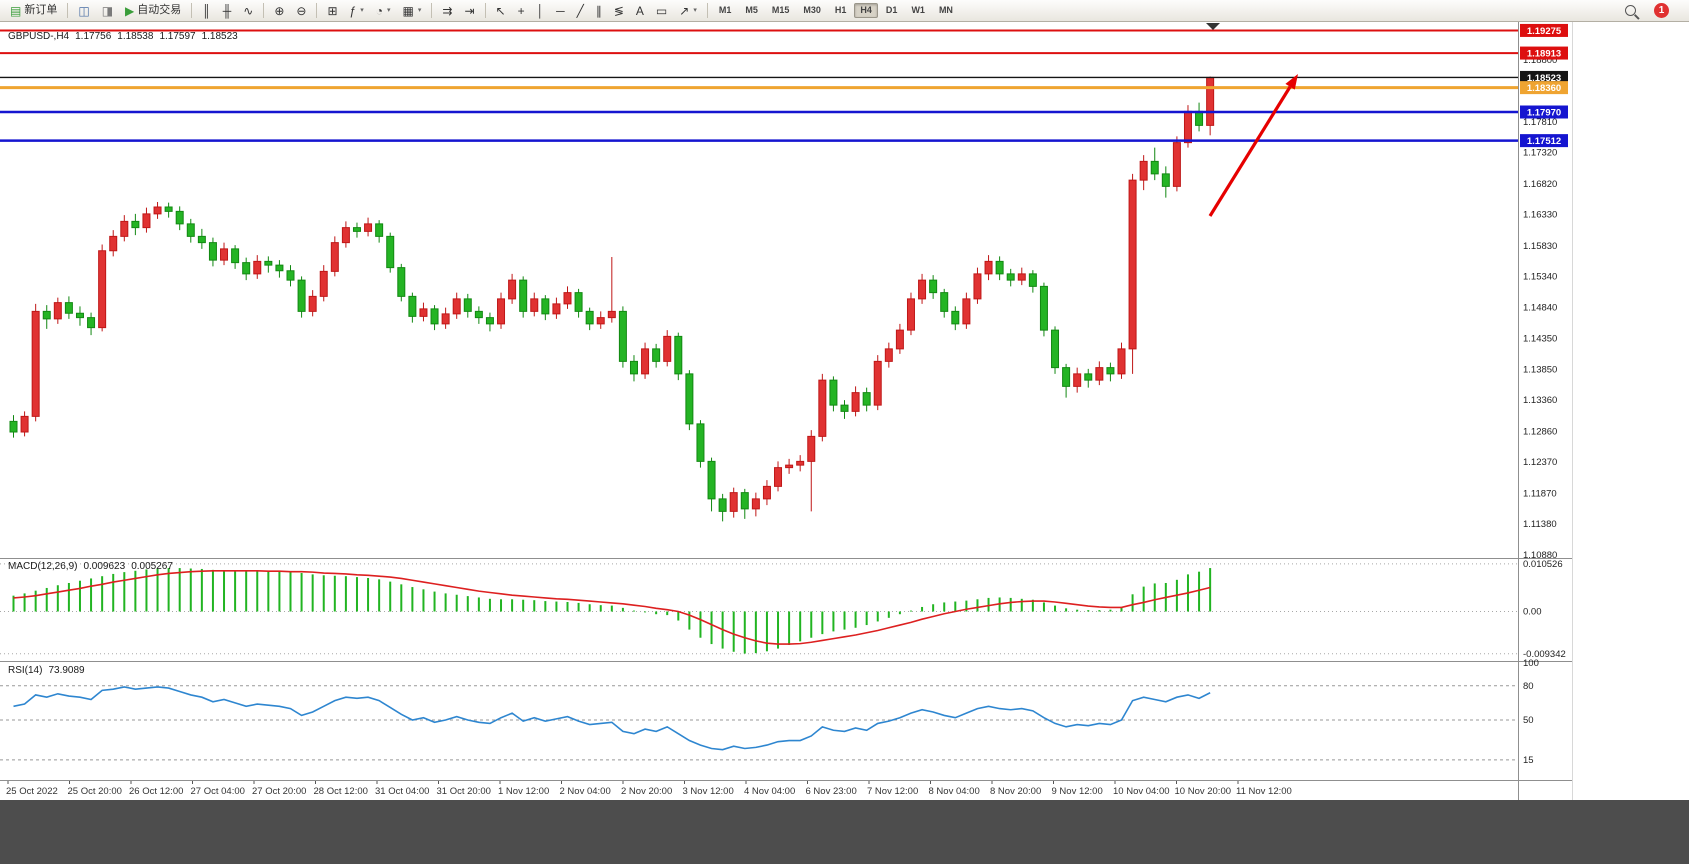  I want to click on vertical-line-button: │, so click(541, 11).